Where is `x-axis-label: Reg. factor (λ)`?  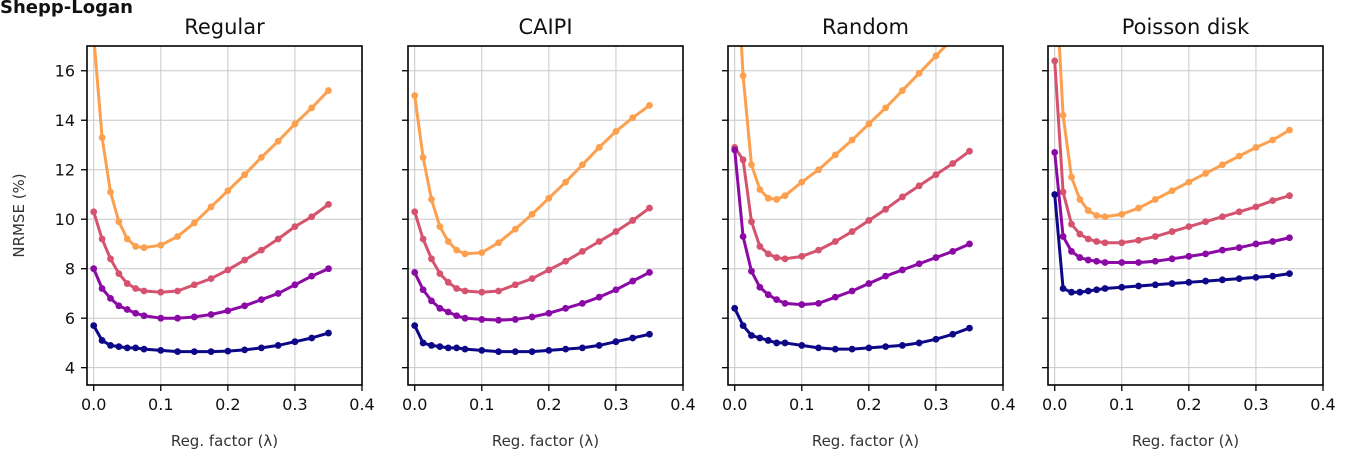 x-axis-label: Reg. factor (λ) is located at coordinates (865, 441).